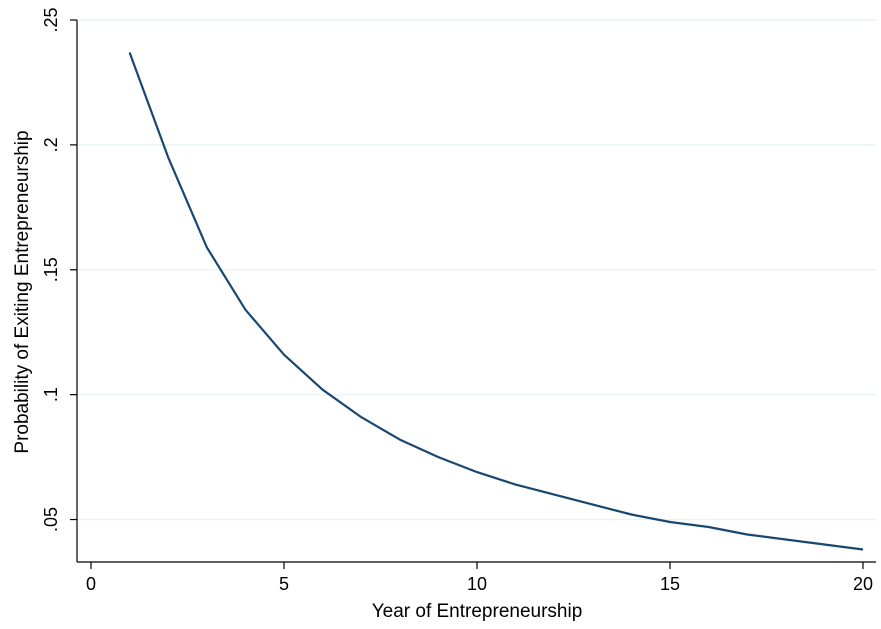  Describe the element at coordinates (91, 584) in the screenshot. I see `x-tick-label: 0` at that location.